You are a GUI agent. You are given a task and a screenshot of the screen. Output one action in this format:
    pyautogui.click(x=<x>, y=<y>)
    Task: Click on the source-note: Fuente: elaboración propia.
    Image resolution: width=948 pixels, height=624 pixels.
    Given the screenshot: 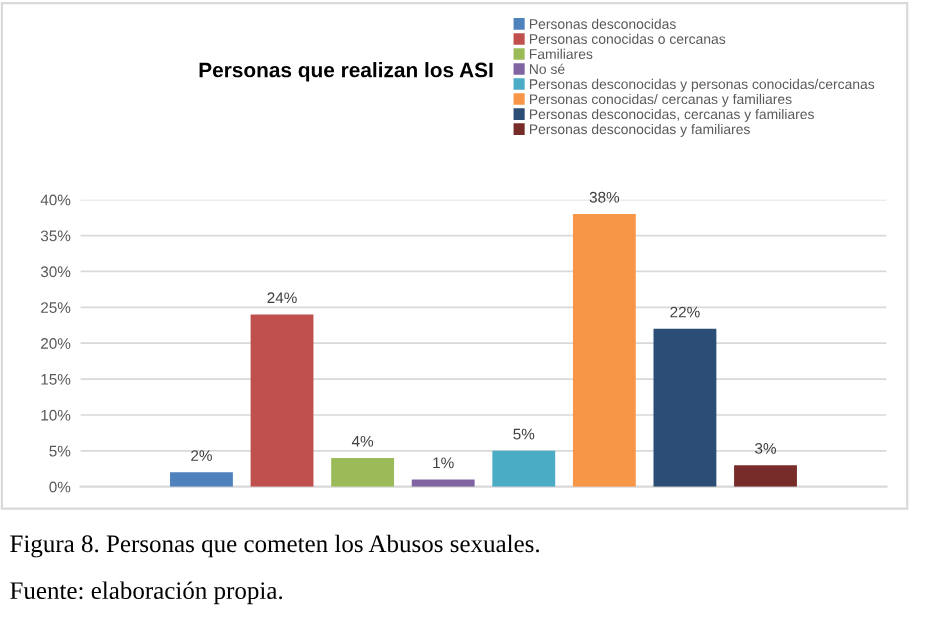 What is the action you would take?
    pyautogui.click(x=146, y=593)
    